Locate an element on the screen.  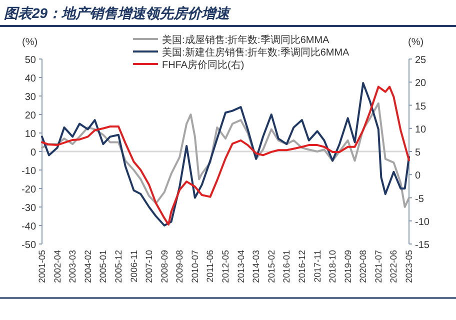
x-tick-label: 2008-09 is located at coordinates (164, 267).